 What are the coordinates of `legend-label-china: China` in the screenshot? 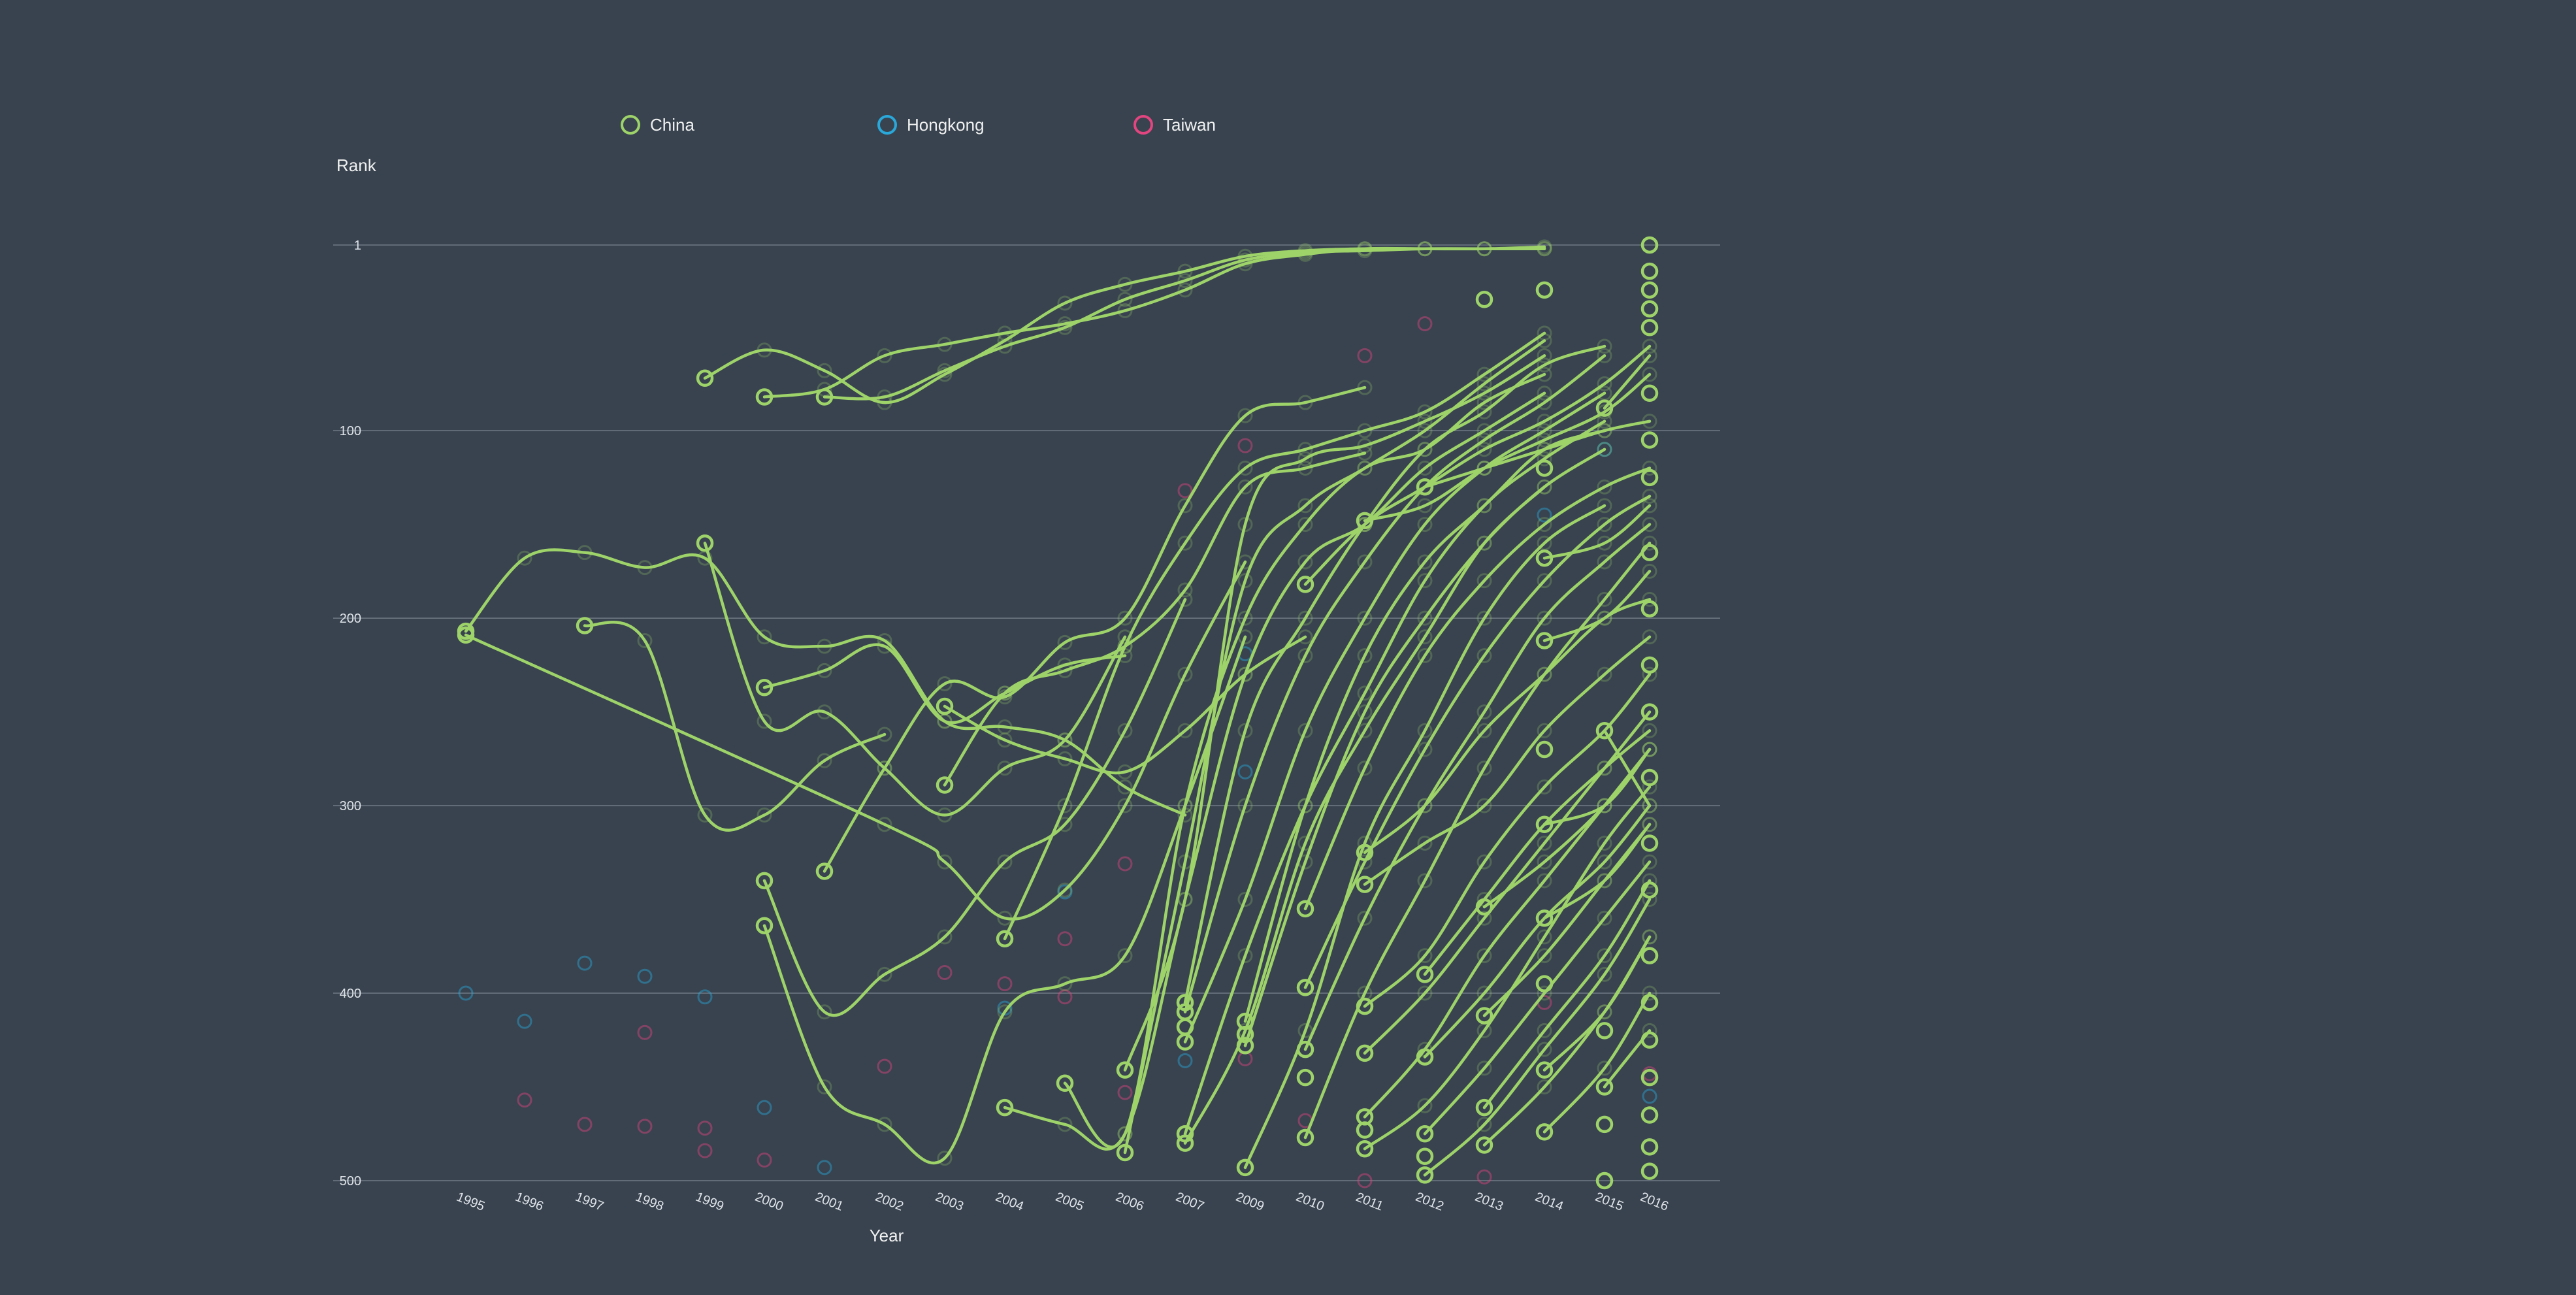 It's located at (672, 125).